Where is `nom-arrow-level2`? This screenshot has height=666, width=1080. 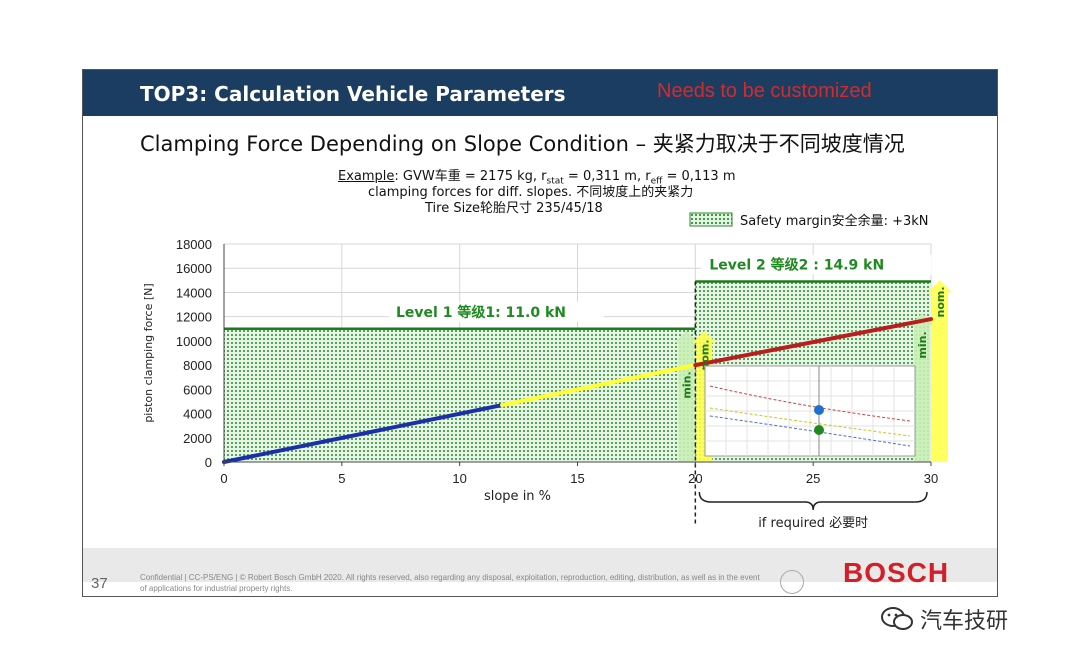
nom-arrow-level2 is located at coordinates (940, 371).